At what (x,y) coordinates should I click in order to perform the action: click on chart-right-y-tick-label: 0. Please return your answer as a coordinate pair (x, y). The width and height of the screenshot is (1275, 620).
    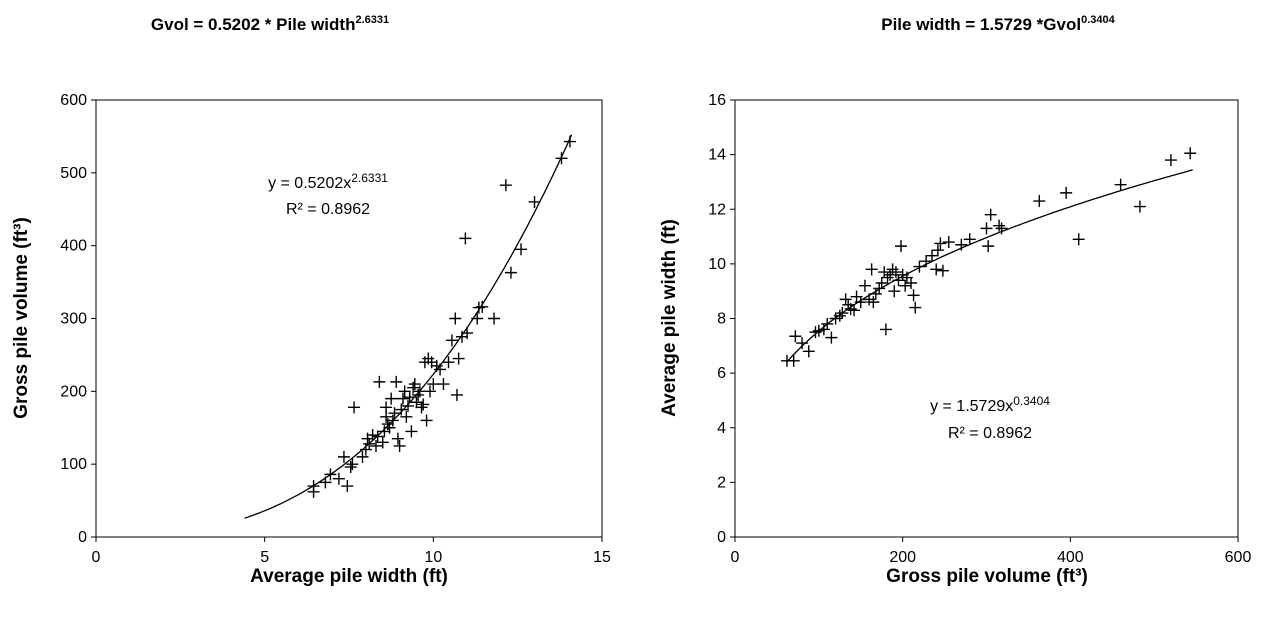
    Looking at the image, I should click on (721, 537).